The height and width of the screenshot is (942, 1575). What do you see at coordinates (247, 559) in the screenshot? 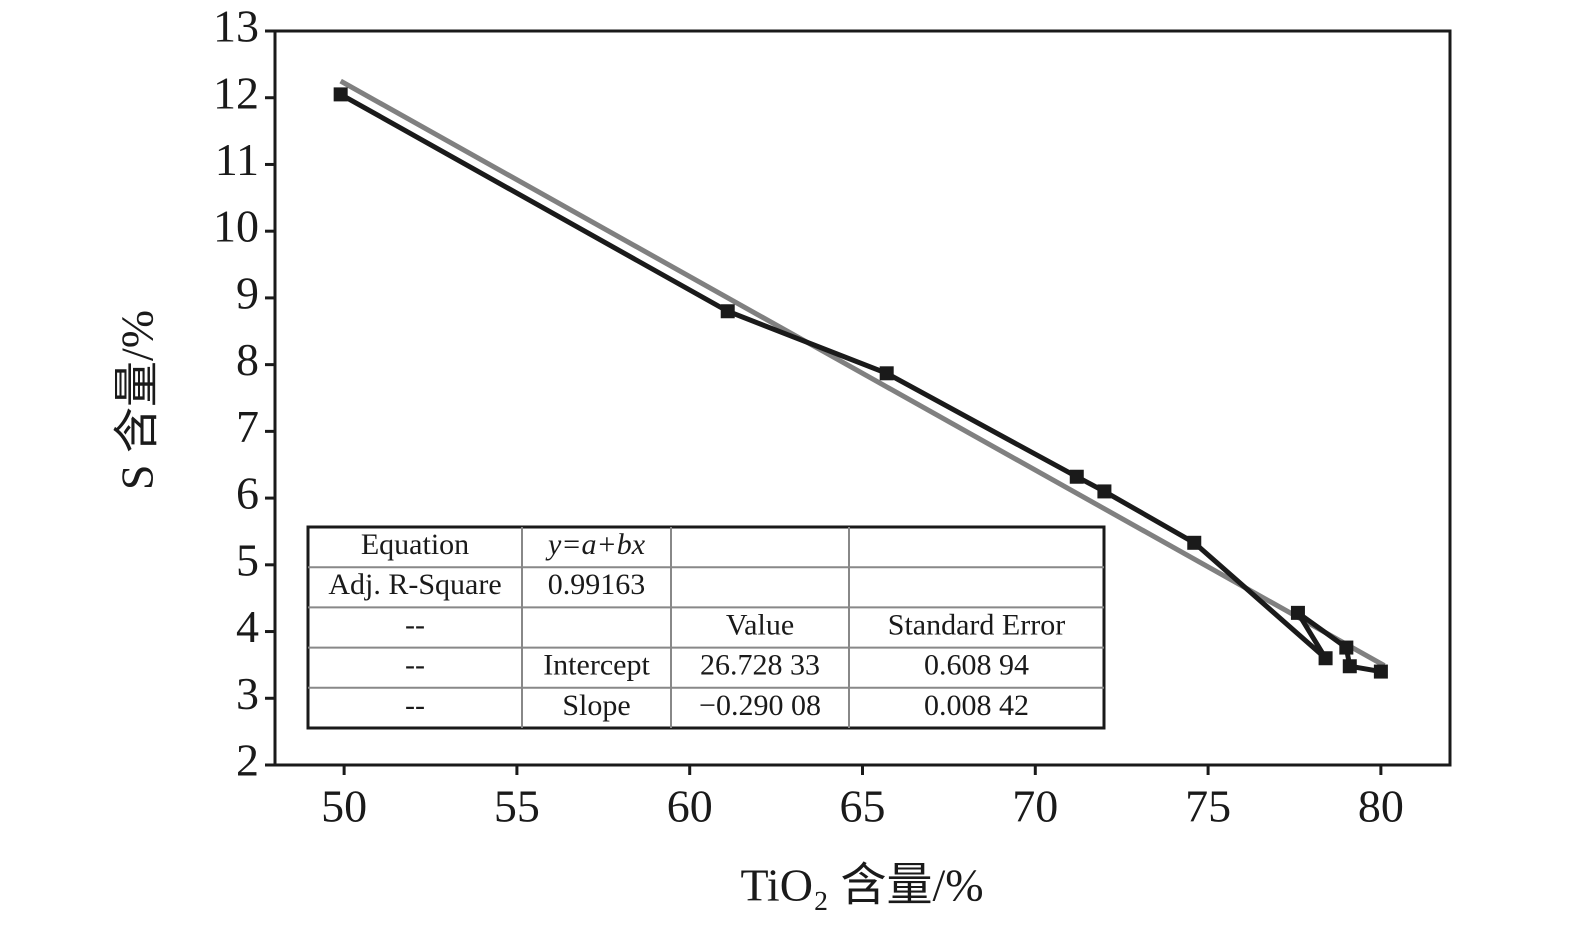
I see `y-tick-label: 5` at bounding box center [247, 559].